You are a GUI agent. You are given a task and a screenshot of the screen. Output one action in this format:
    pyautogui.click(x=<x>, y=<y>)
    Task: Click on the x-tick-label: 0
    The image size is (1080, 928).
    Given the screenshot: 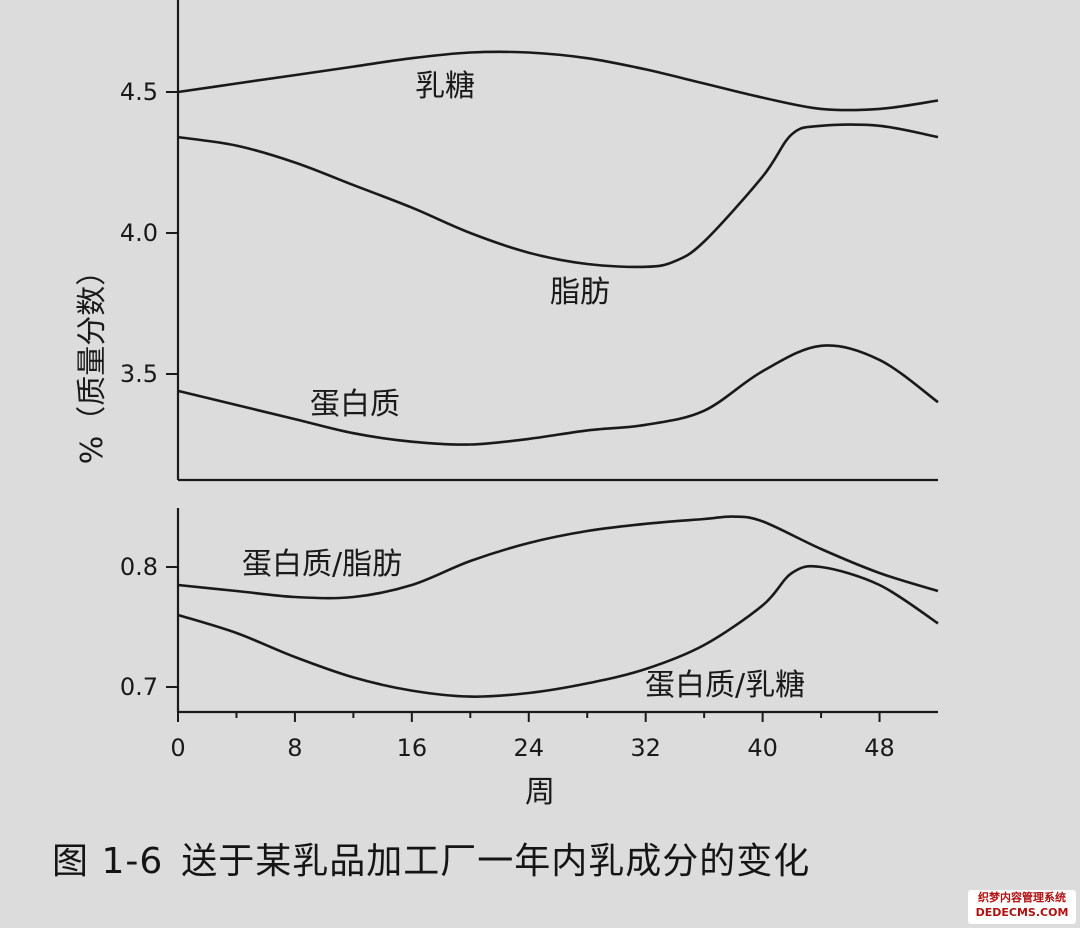 What is the action you would take?
    pyautogui.click(x=177, y=748)
    